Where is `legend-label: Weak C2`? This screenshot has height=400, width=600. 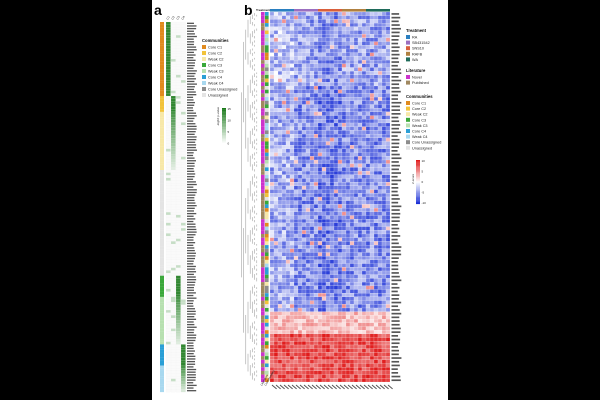 legend-label: Weak C2 is located at coordinates (420, 115).